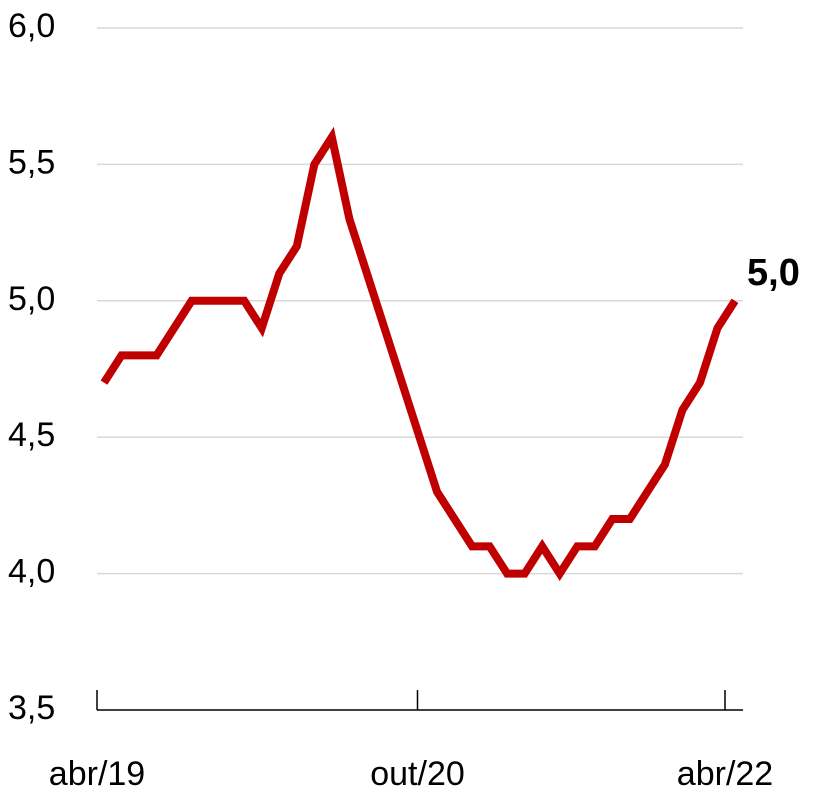  What do you see at coordinates (725, 774) in the screenshot?
I see `x-tick-label: abr/22` at bounding box center [725, 774].